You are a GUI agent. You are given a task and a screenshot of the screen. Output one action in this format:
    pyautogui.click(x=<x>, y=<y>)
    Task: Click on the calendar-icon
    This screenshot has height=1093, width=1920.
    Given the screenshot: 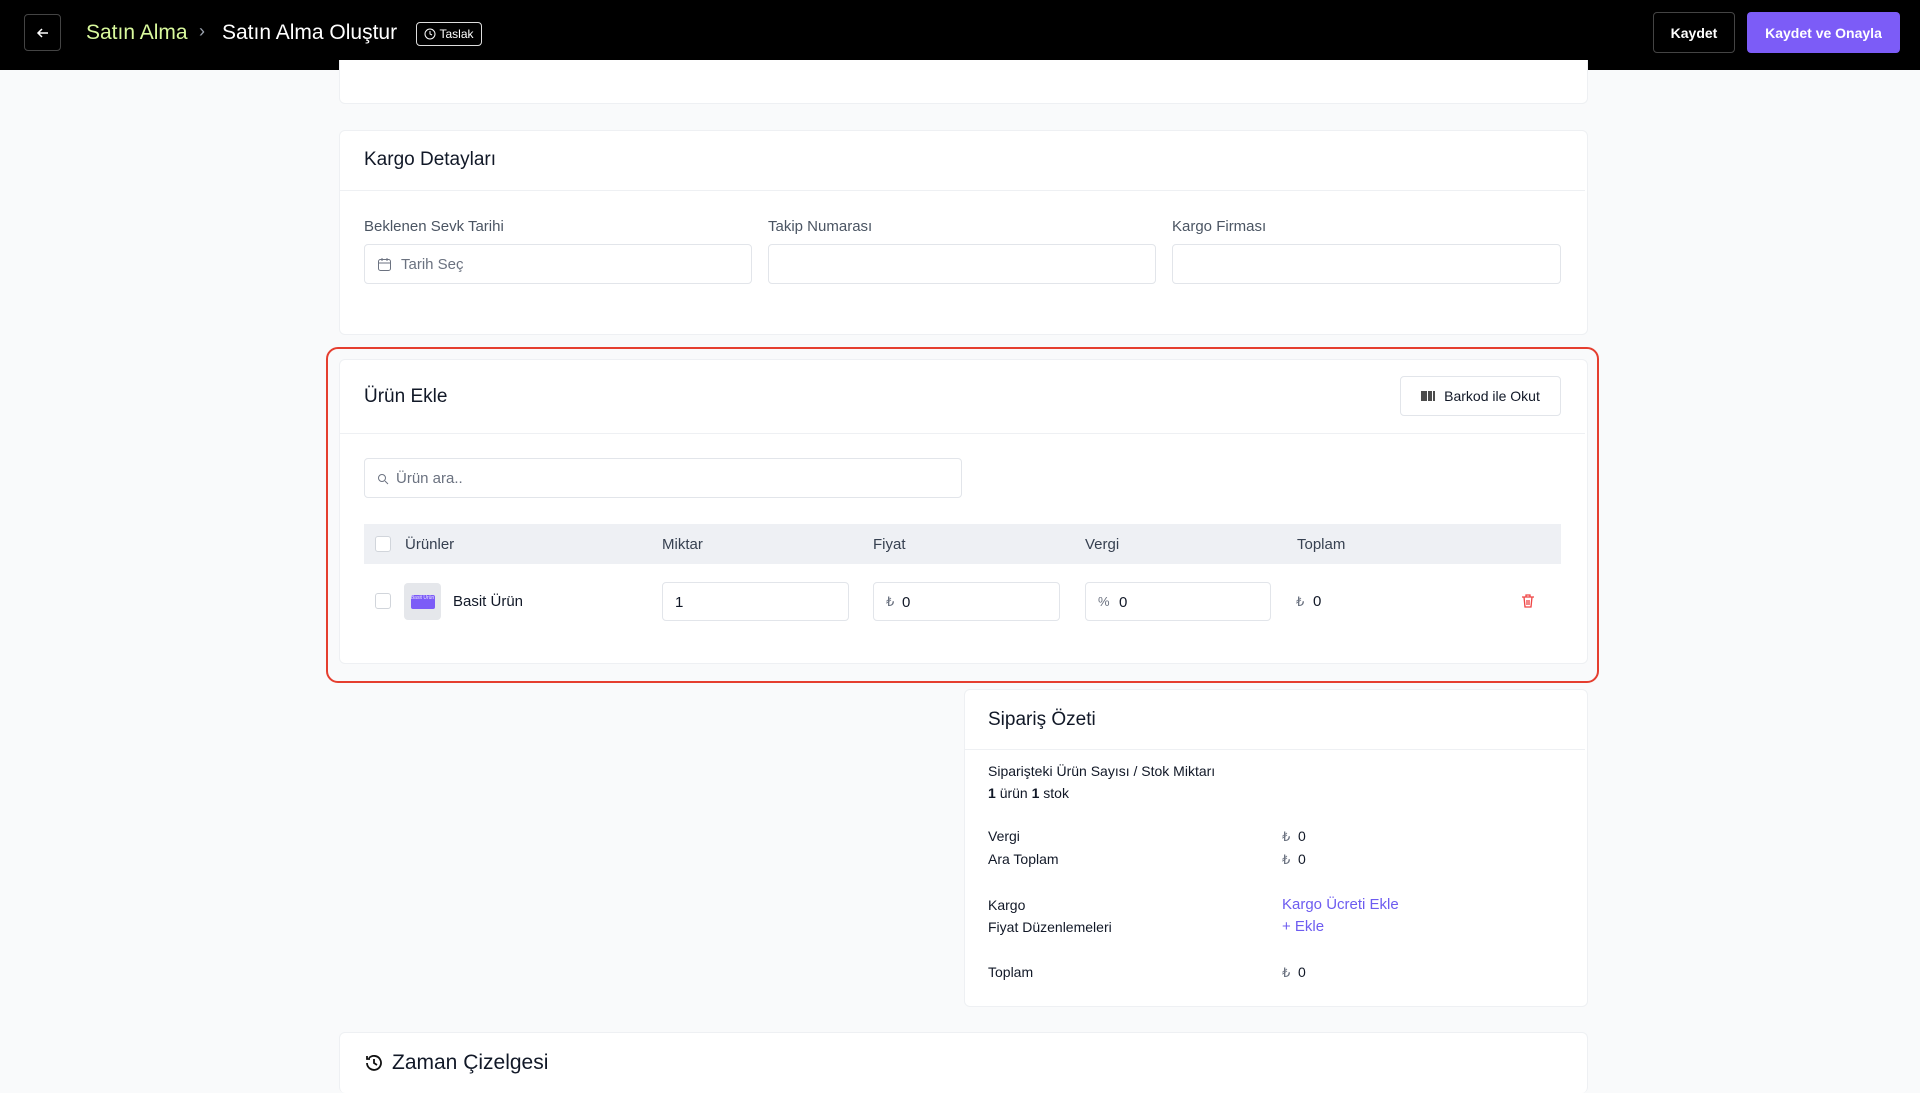 What is the action you would take?
    pyautogui.click(x=384, y=264)
    